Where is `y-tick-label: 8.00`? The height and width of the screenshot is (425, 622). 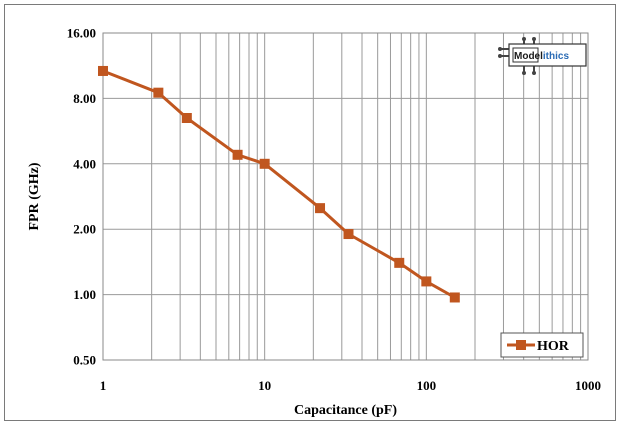 y-tick-label: 8.00 is located at coordinates (84, 98).